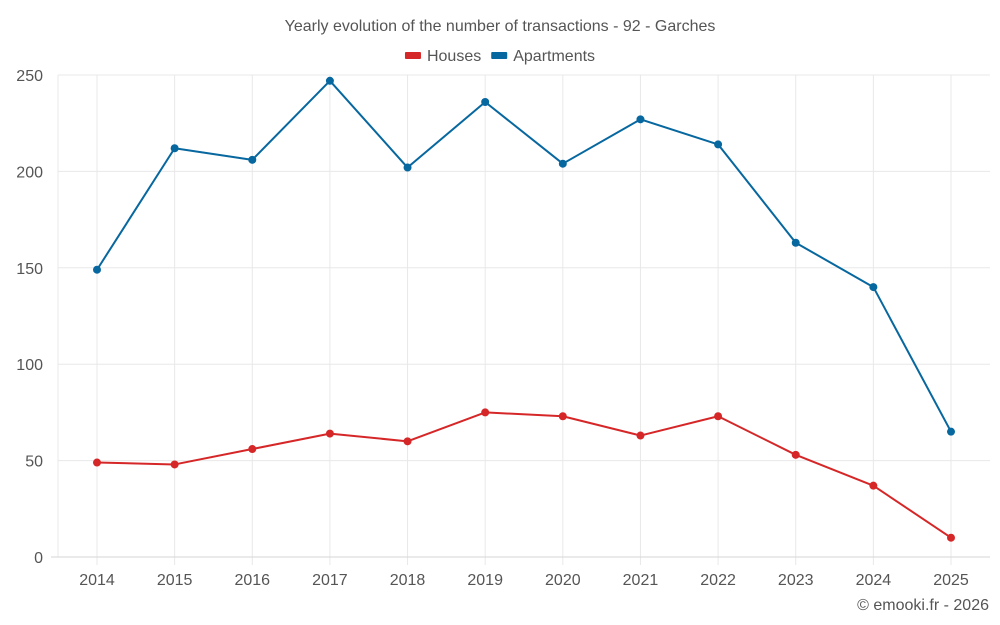  I want to click on data-point-apartments-2018, so click(407, 167).